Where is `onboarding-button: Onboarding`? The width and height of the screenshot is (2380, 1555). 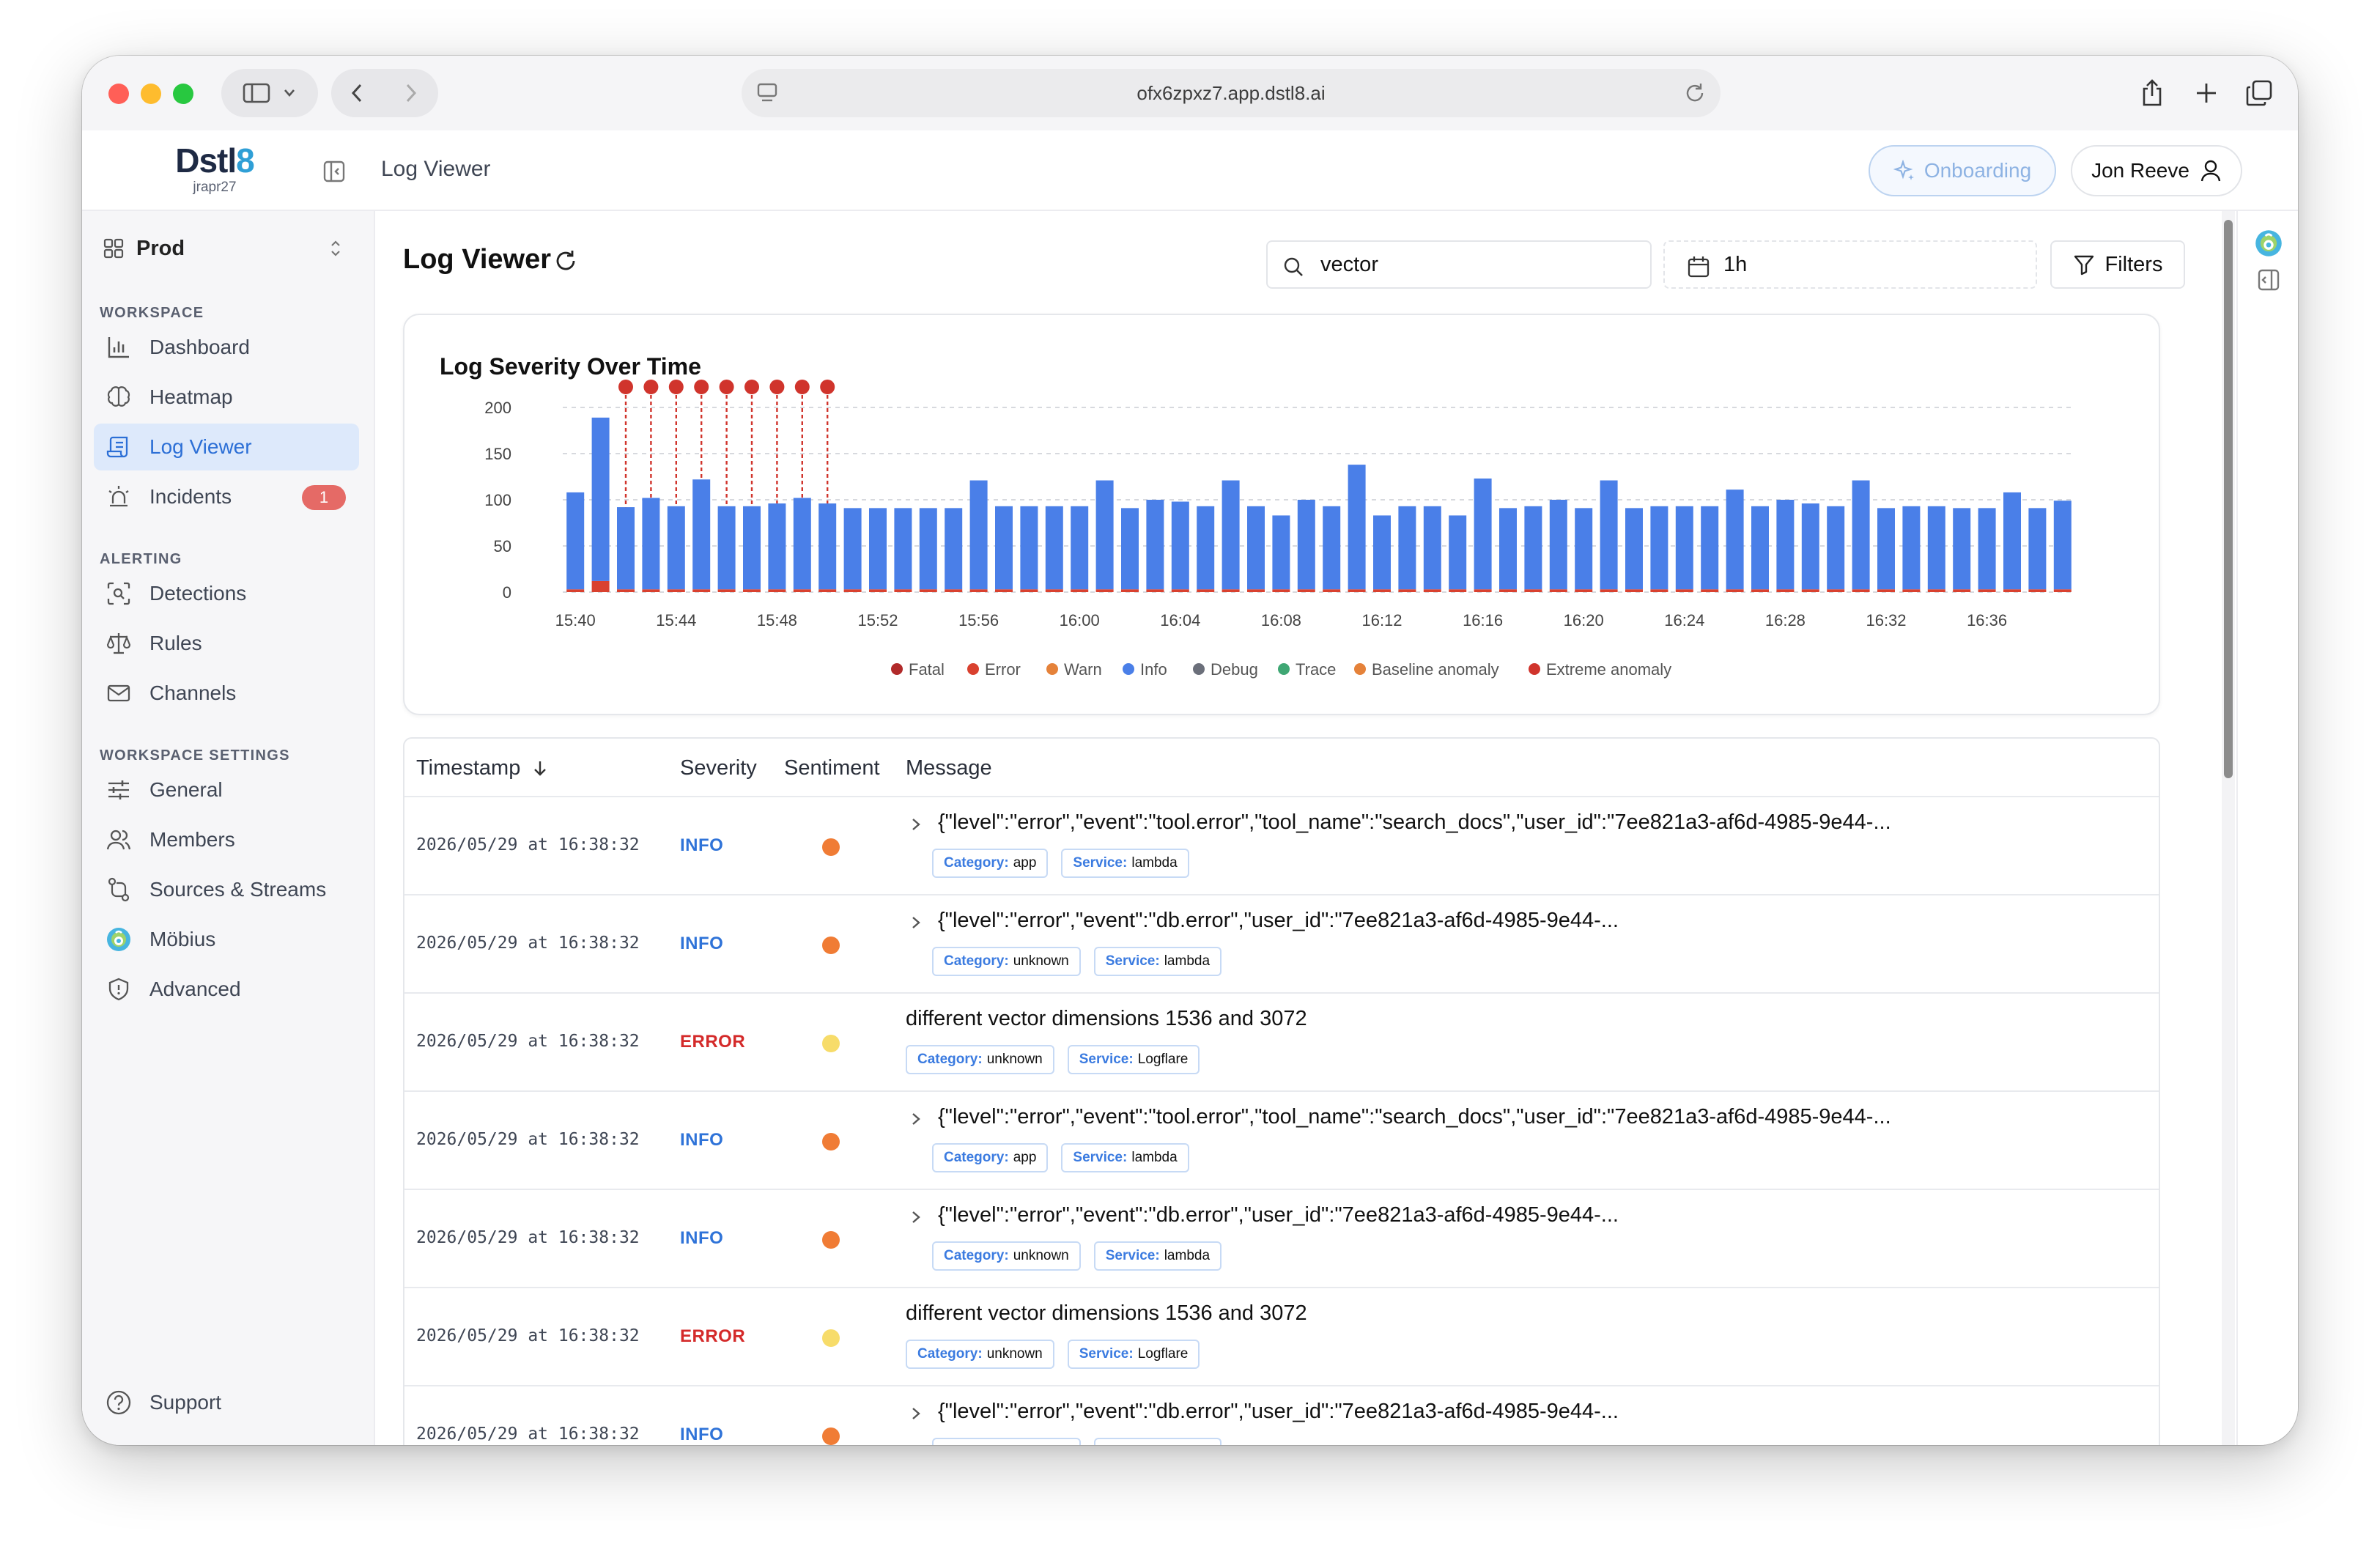 onboarding-button: Onboarding is located at coordinates (1962, 171).